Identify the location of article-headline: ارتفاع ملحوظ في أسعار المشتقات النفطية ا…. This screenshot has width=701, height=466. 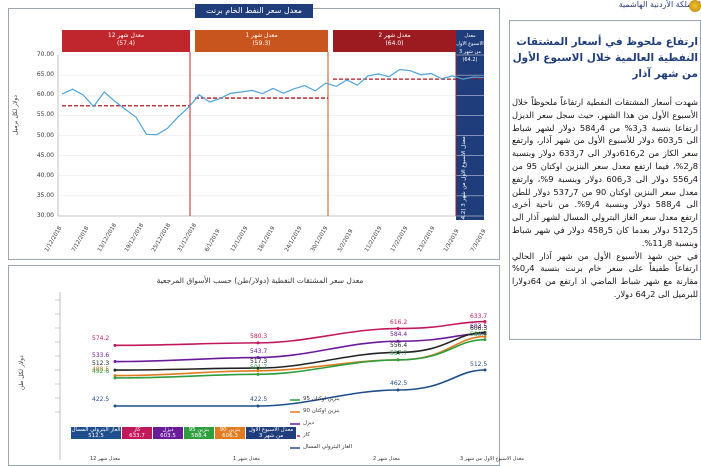
(605, 58).